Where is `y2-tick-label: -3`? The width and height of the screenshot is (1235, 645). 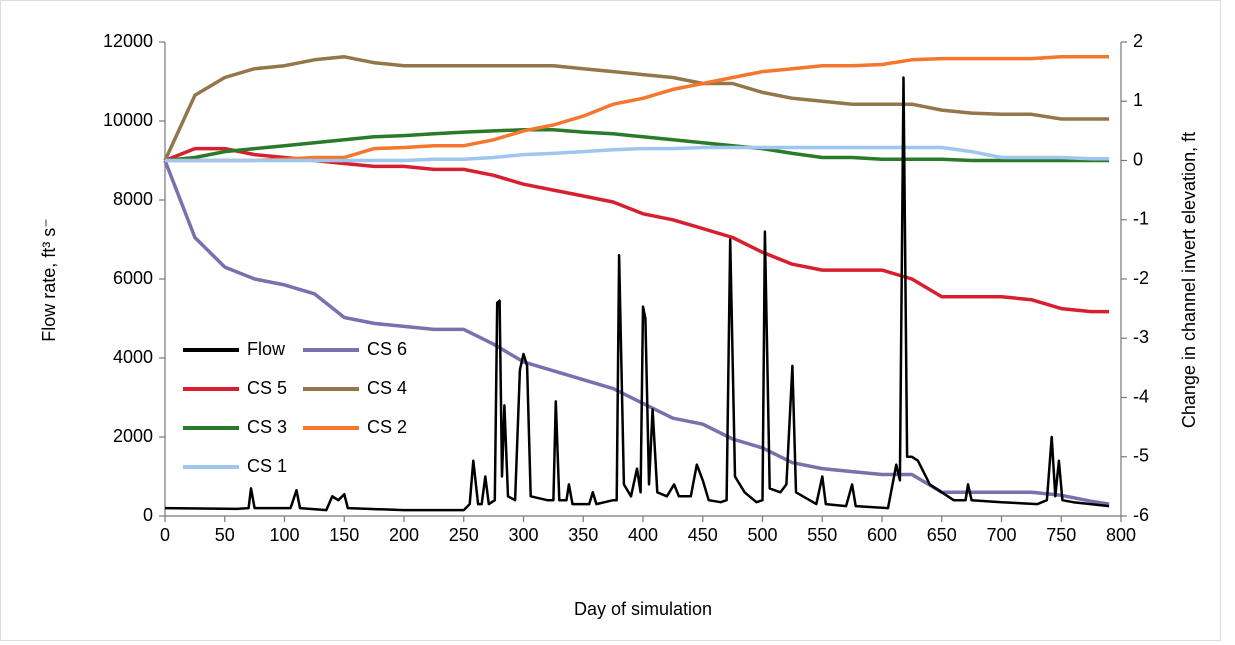
y2-tick-label: -3 is located at coordinates (1141, 337).